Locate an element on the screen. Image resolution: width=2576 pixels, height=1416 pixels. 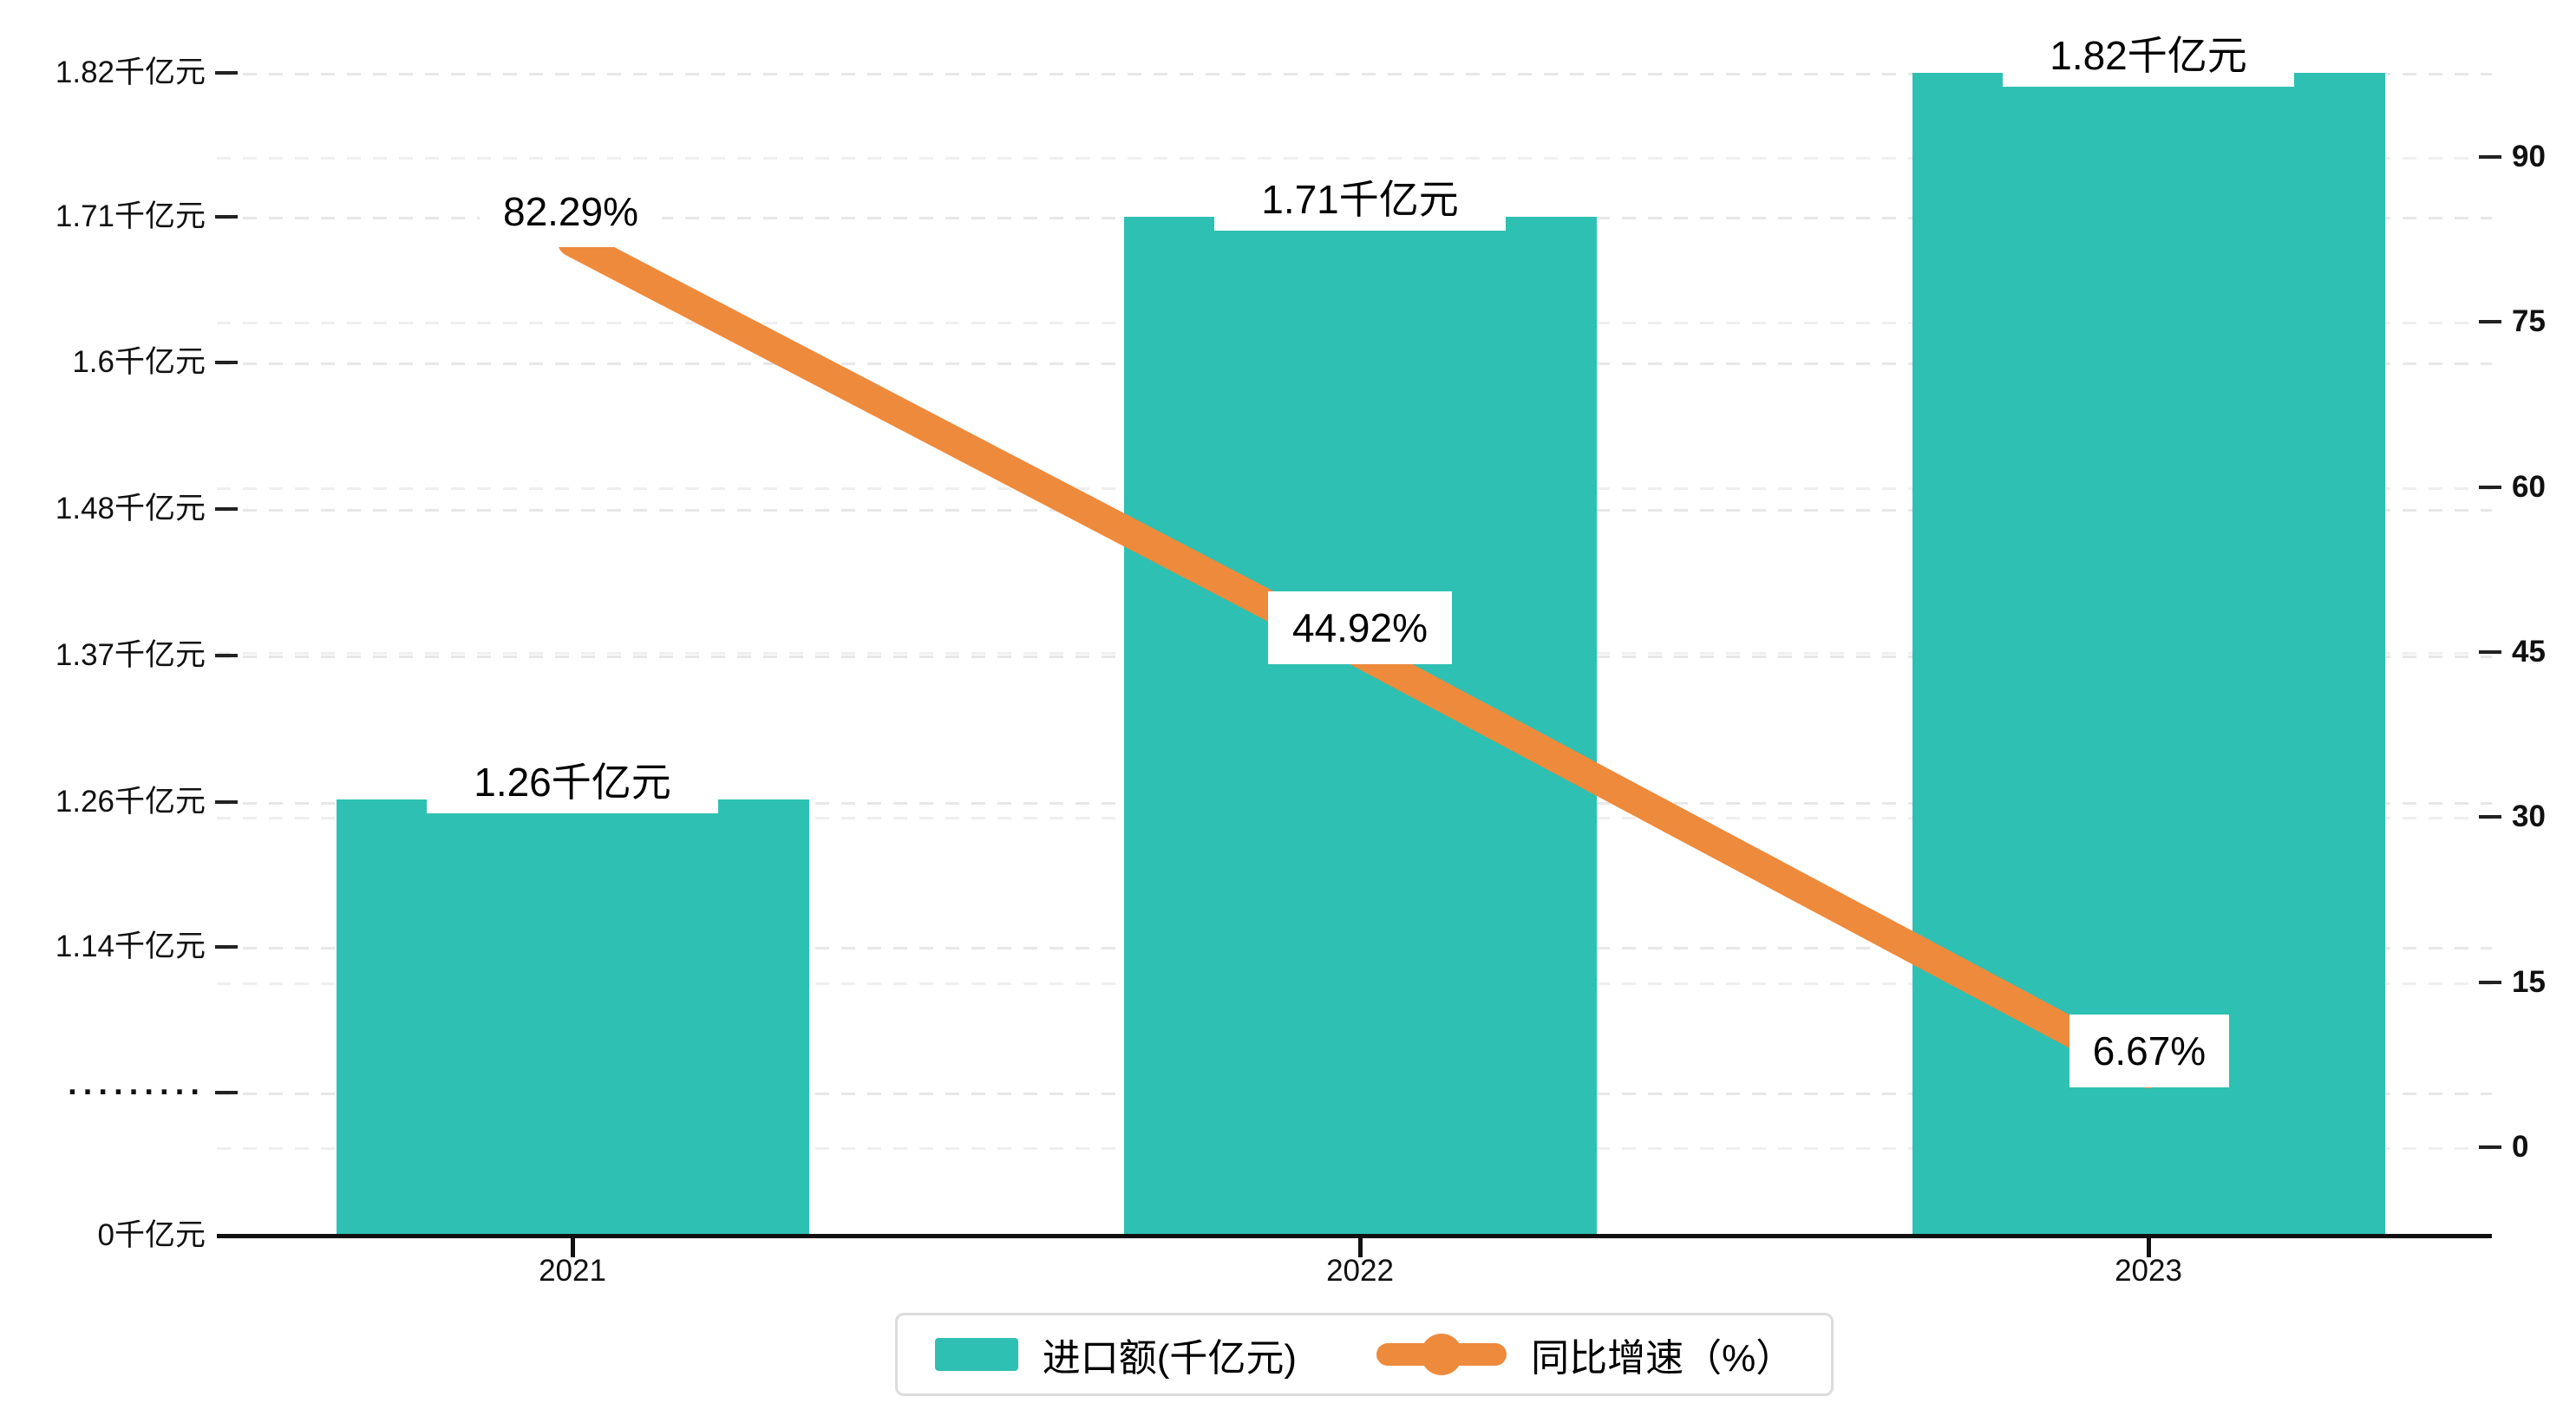
y-left-tick-label: 1.48千亿元 is located at coordinates (130, 509).